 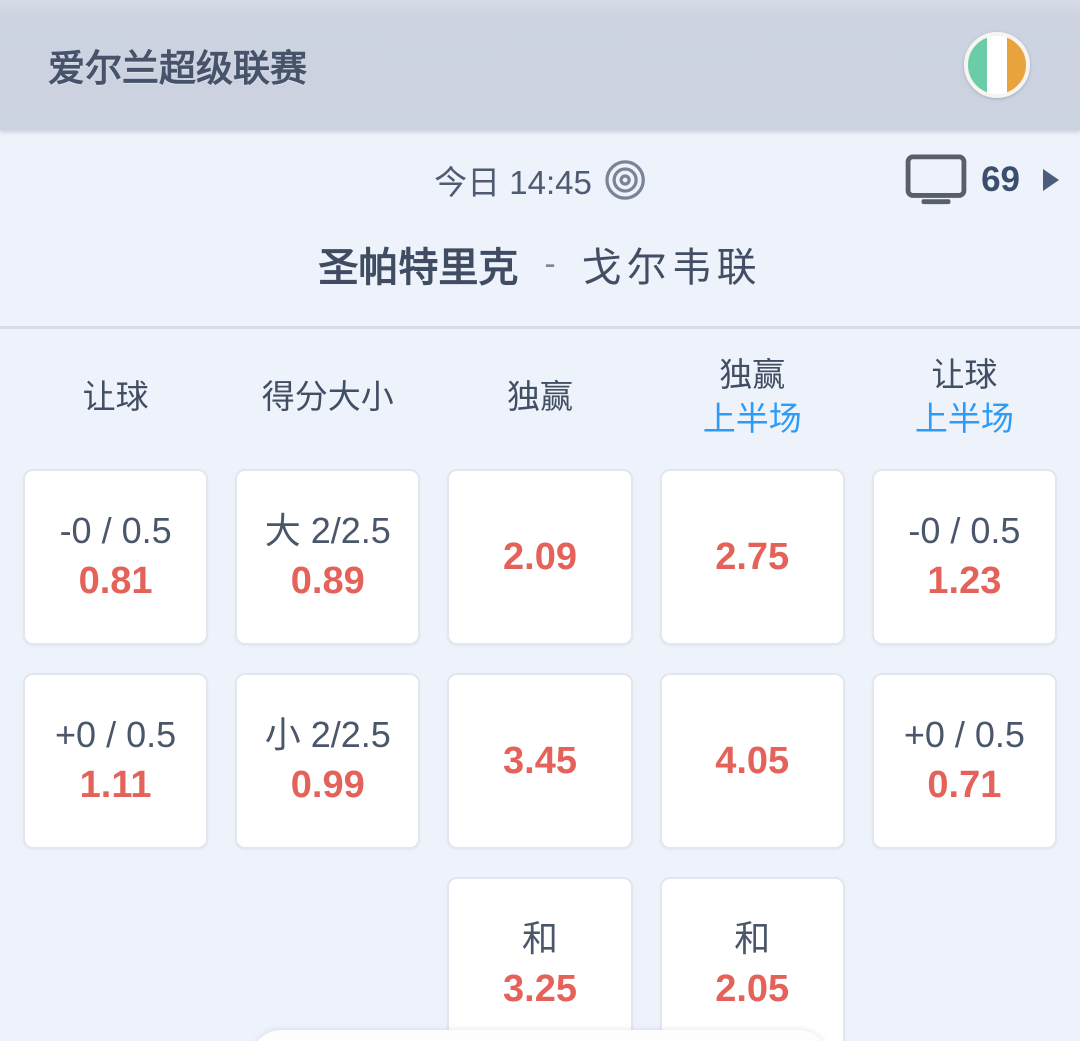 What do you see at coordinates (327, 581) in the screenshot?
I see `odds-value: 0.89` at bounding box center [327, 581].